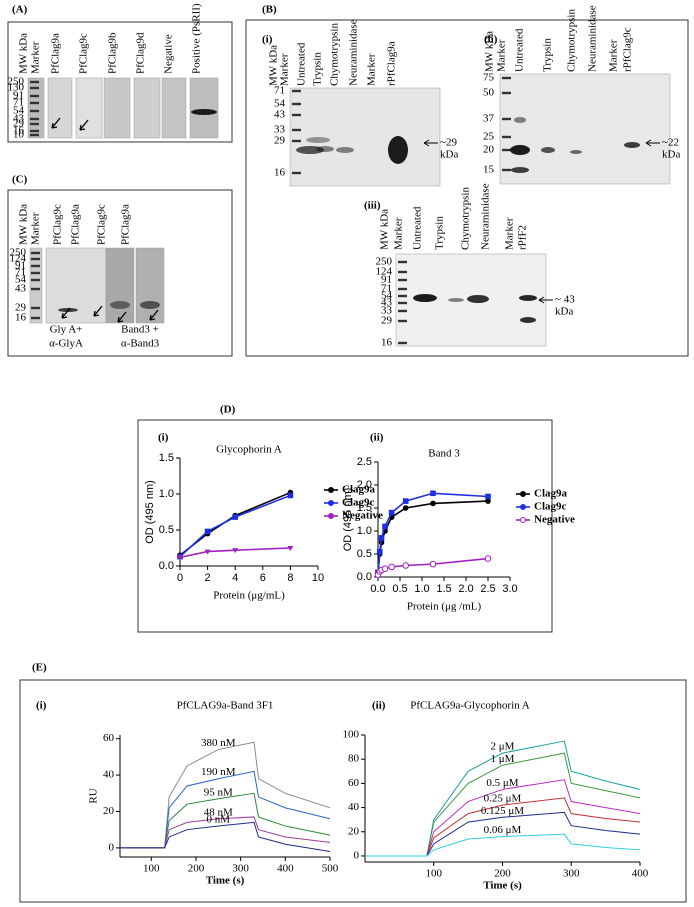  I want to click on legend-label: Negative, so click(362, 516).